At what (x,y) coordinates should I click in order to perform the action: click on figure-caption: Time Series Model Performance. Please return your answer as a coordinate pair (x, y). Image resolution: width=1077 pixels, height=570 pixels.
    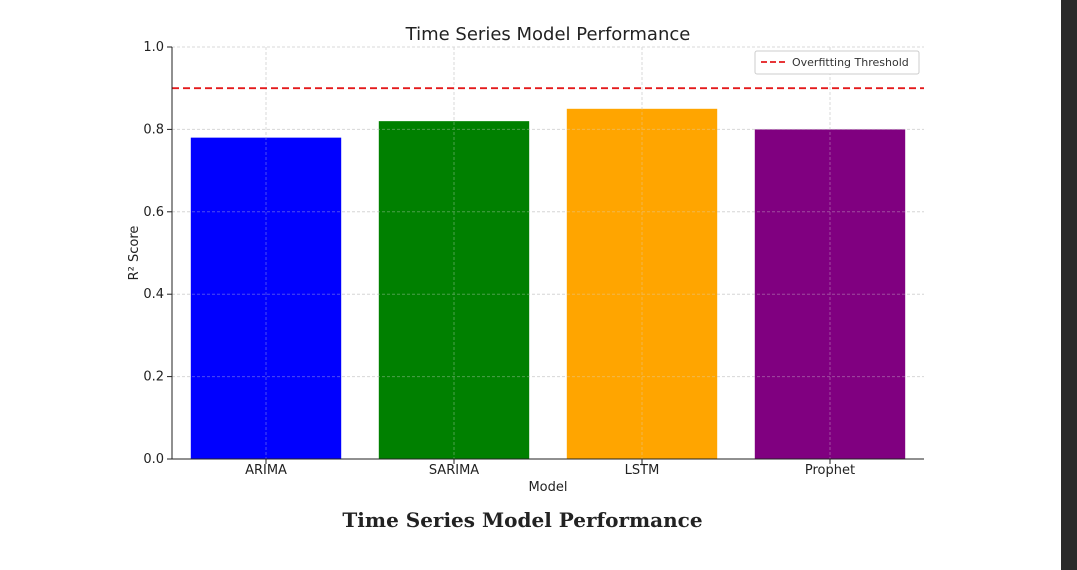
    Looking at the image, I should click on (522, 520).